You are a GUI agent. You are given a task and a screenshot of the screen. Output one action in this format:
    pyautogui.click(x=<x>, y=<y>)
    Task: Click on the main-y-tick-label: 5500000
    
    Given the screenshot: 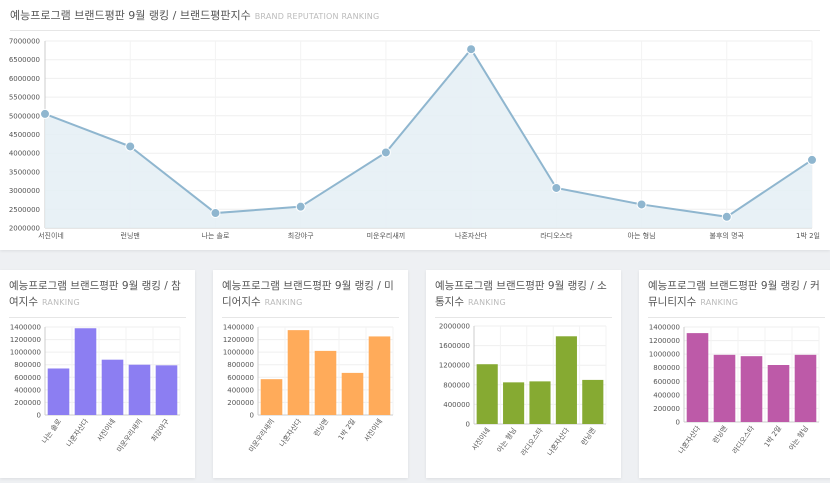 What is the action you would take?
    pyautogui.click(x=24, y=98)
    